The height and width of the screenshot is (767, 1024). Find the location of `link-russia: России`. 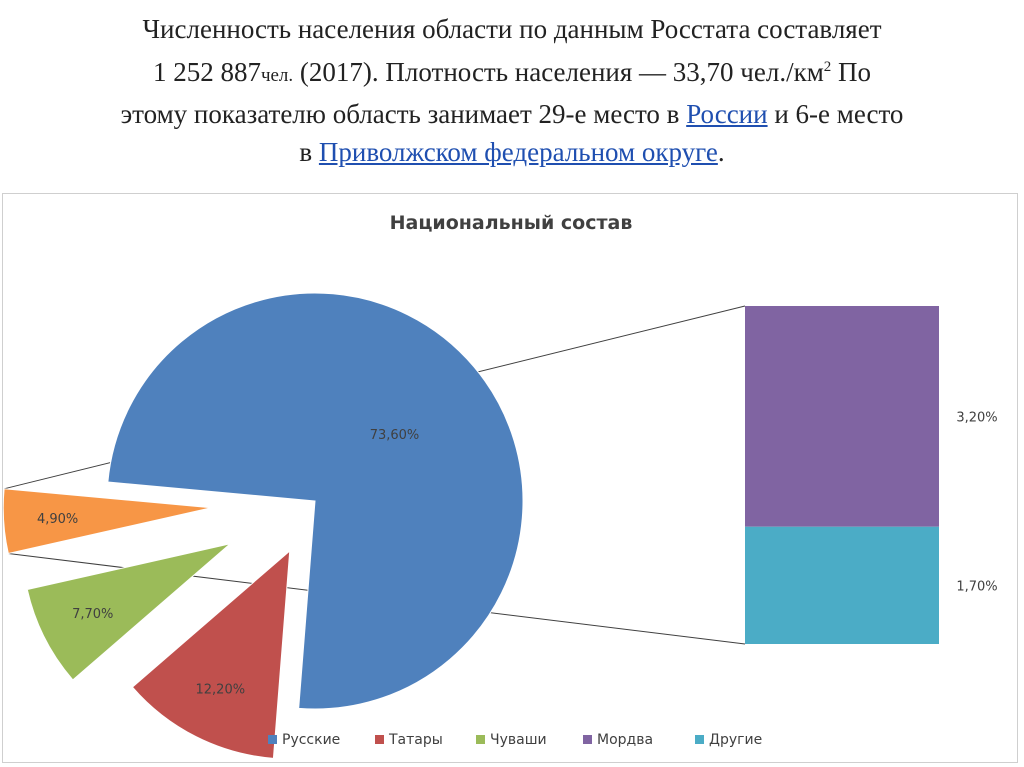

link-russia: России is located at coordinates (727, 114).